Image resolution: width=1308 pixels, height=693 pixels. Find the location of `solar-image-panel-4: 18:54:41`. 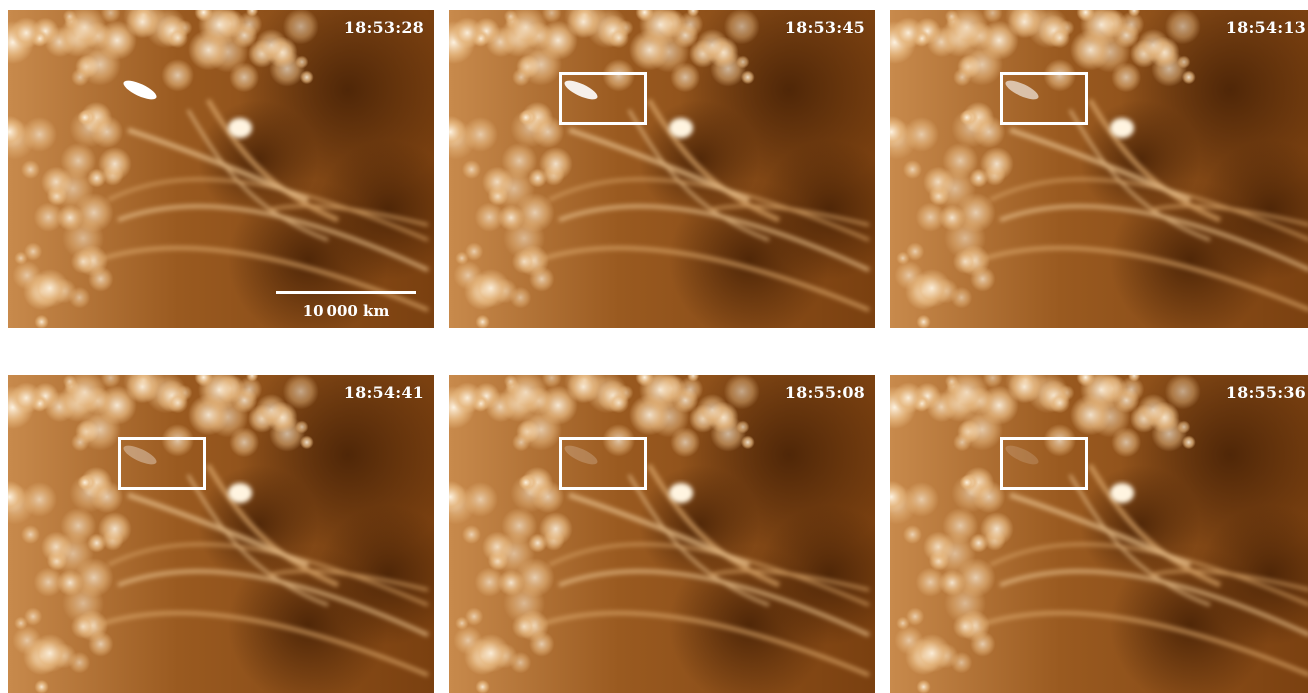

solar-image-panel-4: 18:54:41 is located at coordinates (221, 534).